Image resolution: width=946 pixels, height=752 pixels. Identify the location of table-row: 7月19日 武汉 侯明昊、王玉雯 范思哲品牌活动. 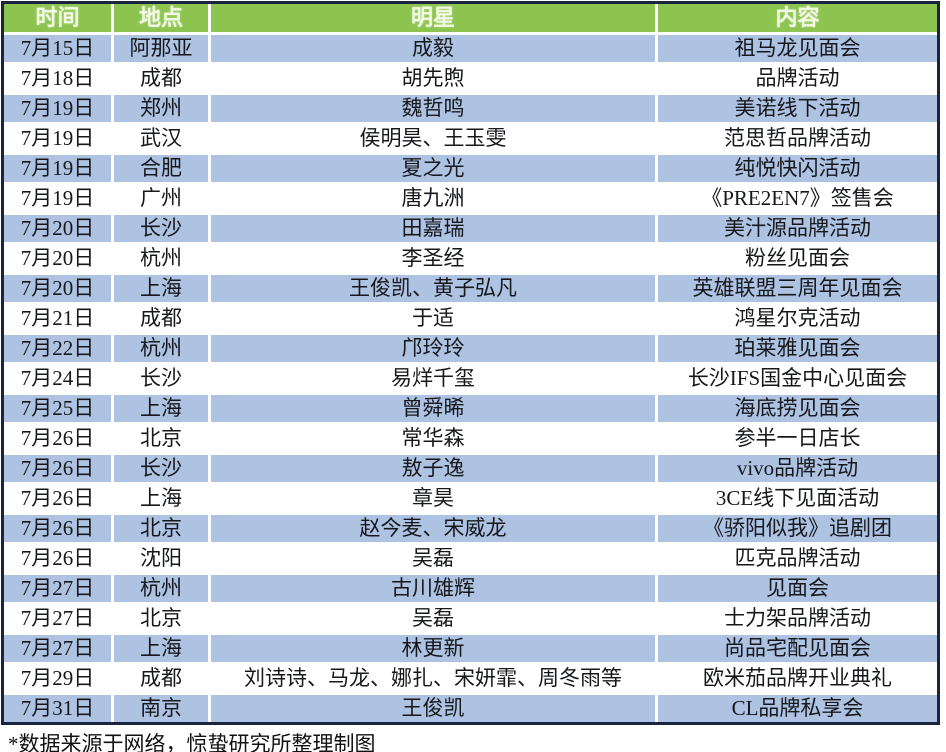
(470, 139).